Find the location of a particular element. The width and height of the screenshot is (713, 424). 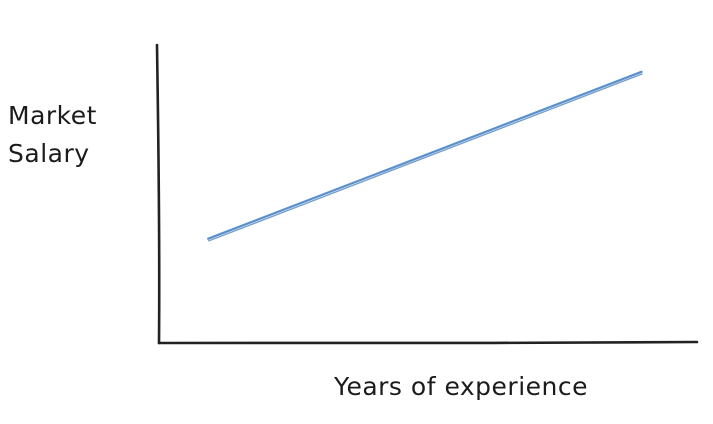

y-axis-label-line-1: Market is located at coordinates (52, 115).